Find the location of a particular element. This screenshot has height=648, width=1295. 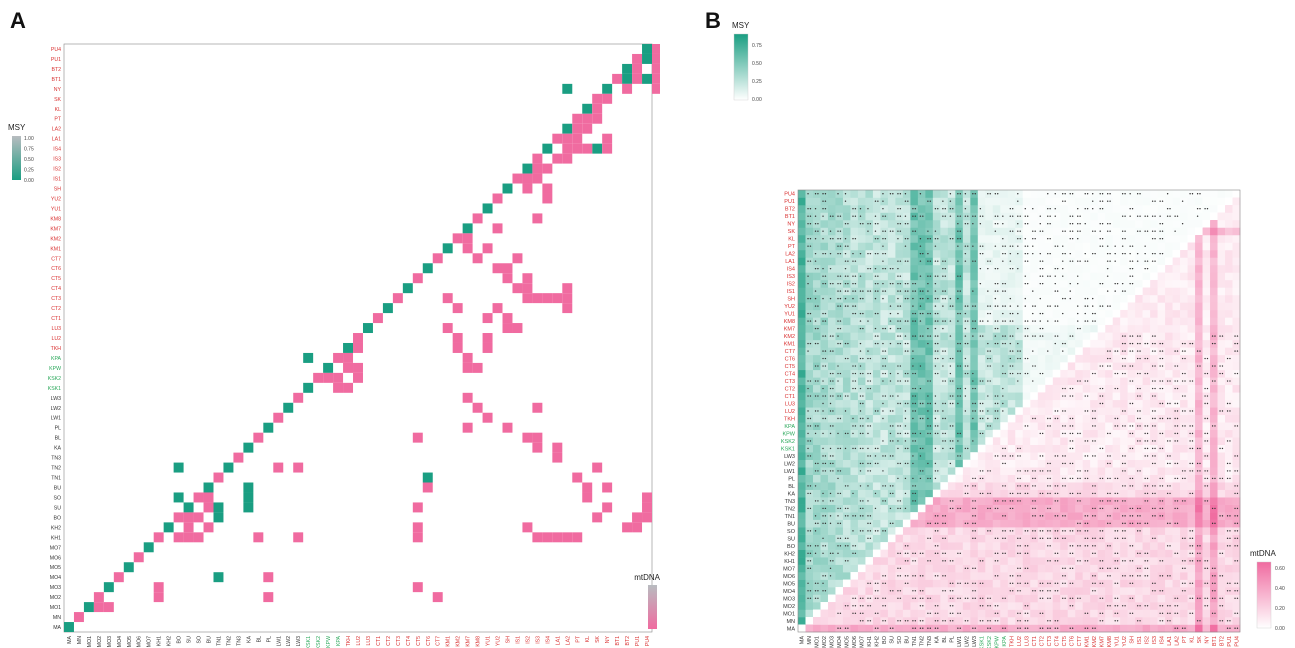

col-label-a: MA is located at coordinates (70, 639).